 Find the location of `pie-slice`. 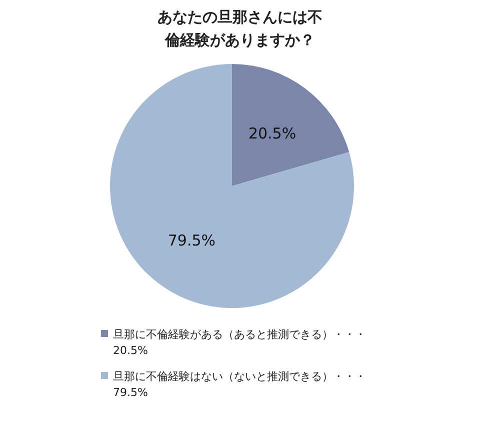

pie-slice is located at coordinates (291, 125).